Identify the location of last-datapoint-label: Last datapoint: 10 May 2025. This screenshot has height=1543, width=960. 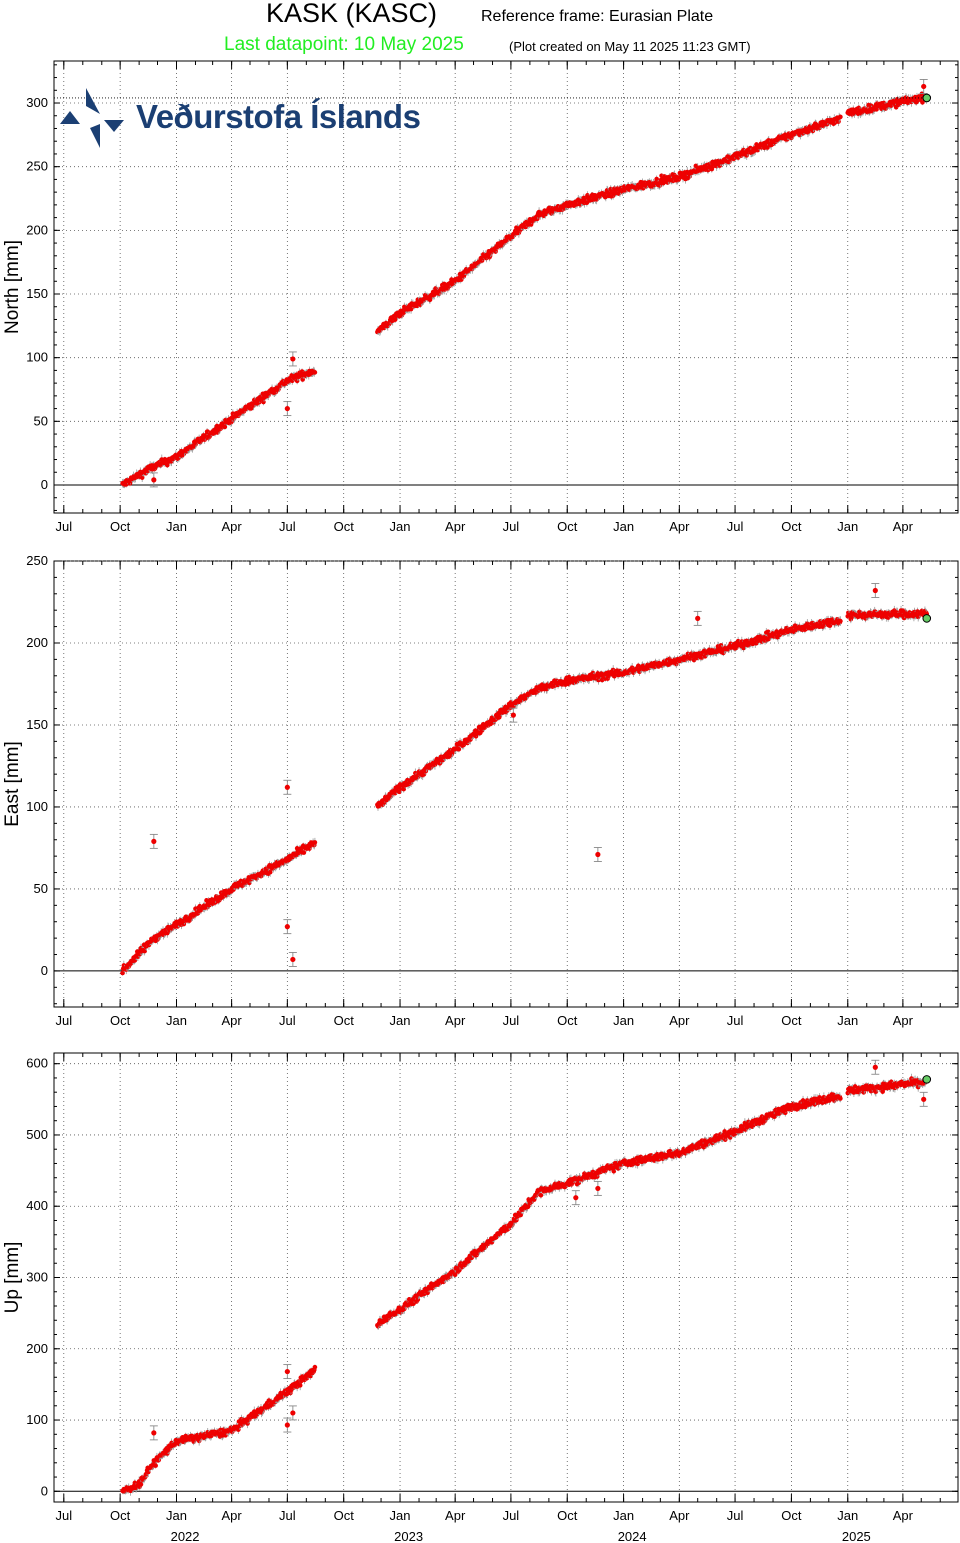
(344, 44).